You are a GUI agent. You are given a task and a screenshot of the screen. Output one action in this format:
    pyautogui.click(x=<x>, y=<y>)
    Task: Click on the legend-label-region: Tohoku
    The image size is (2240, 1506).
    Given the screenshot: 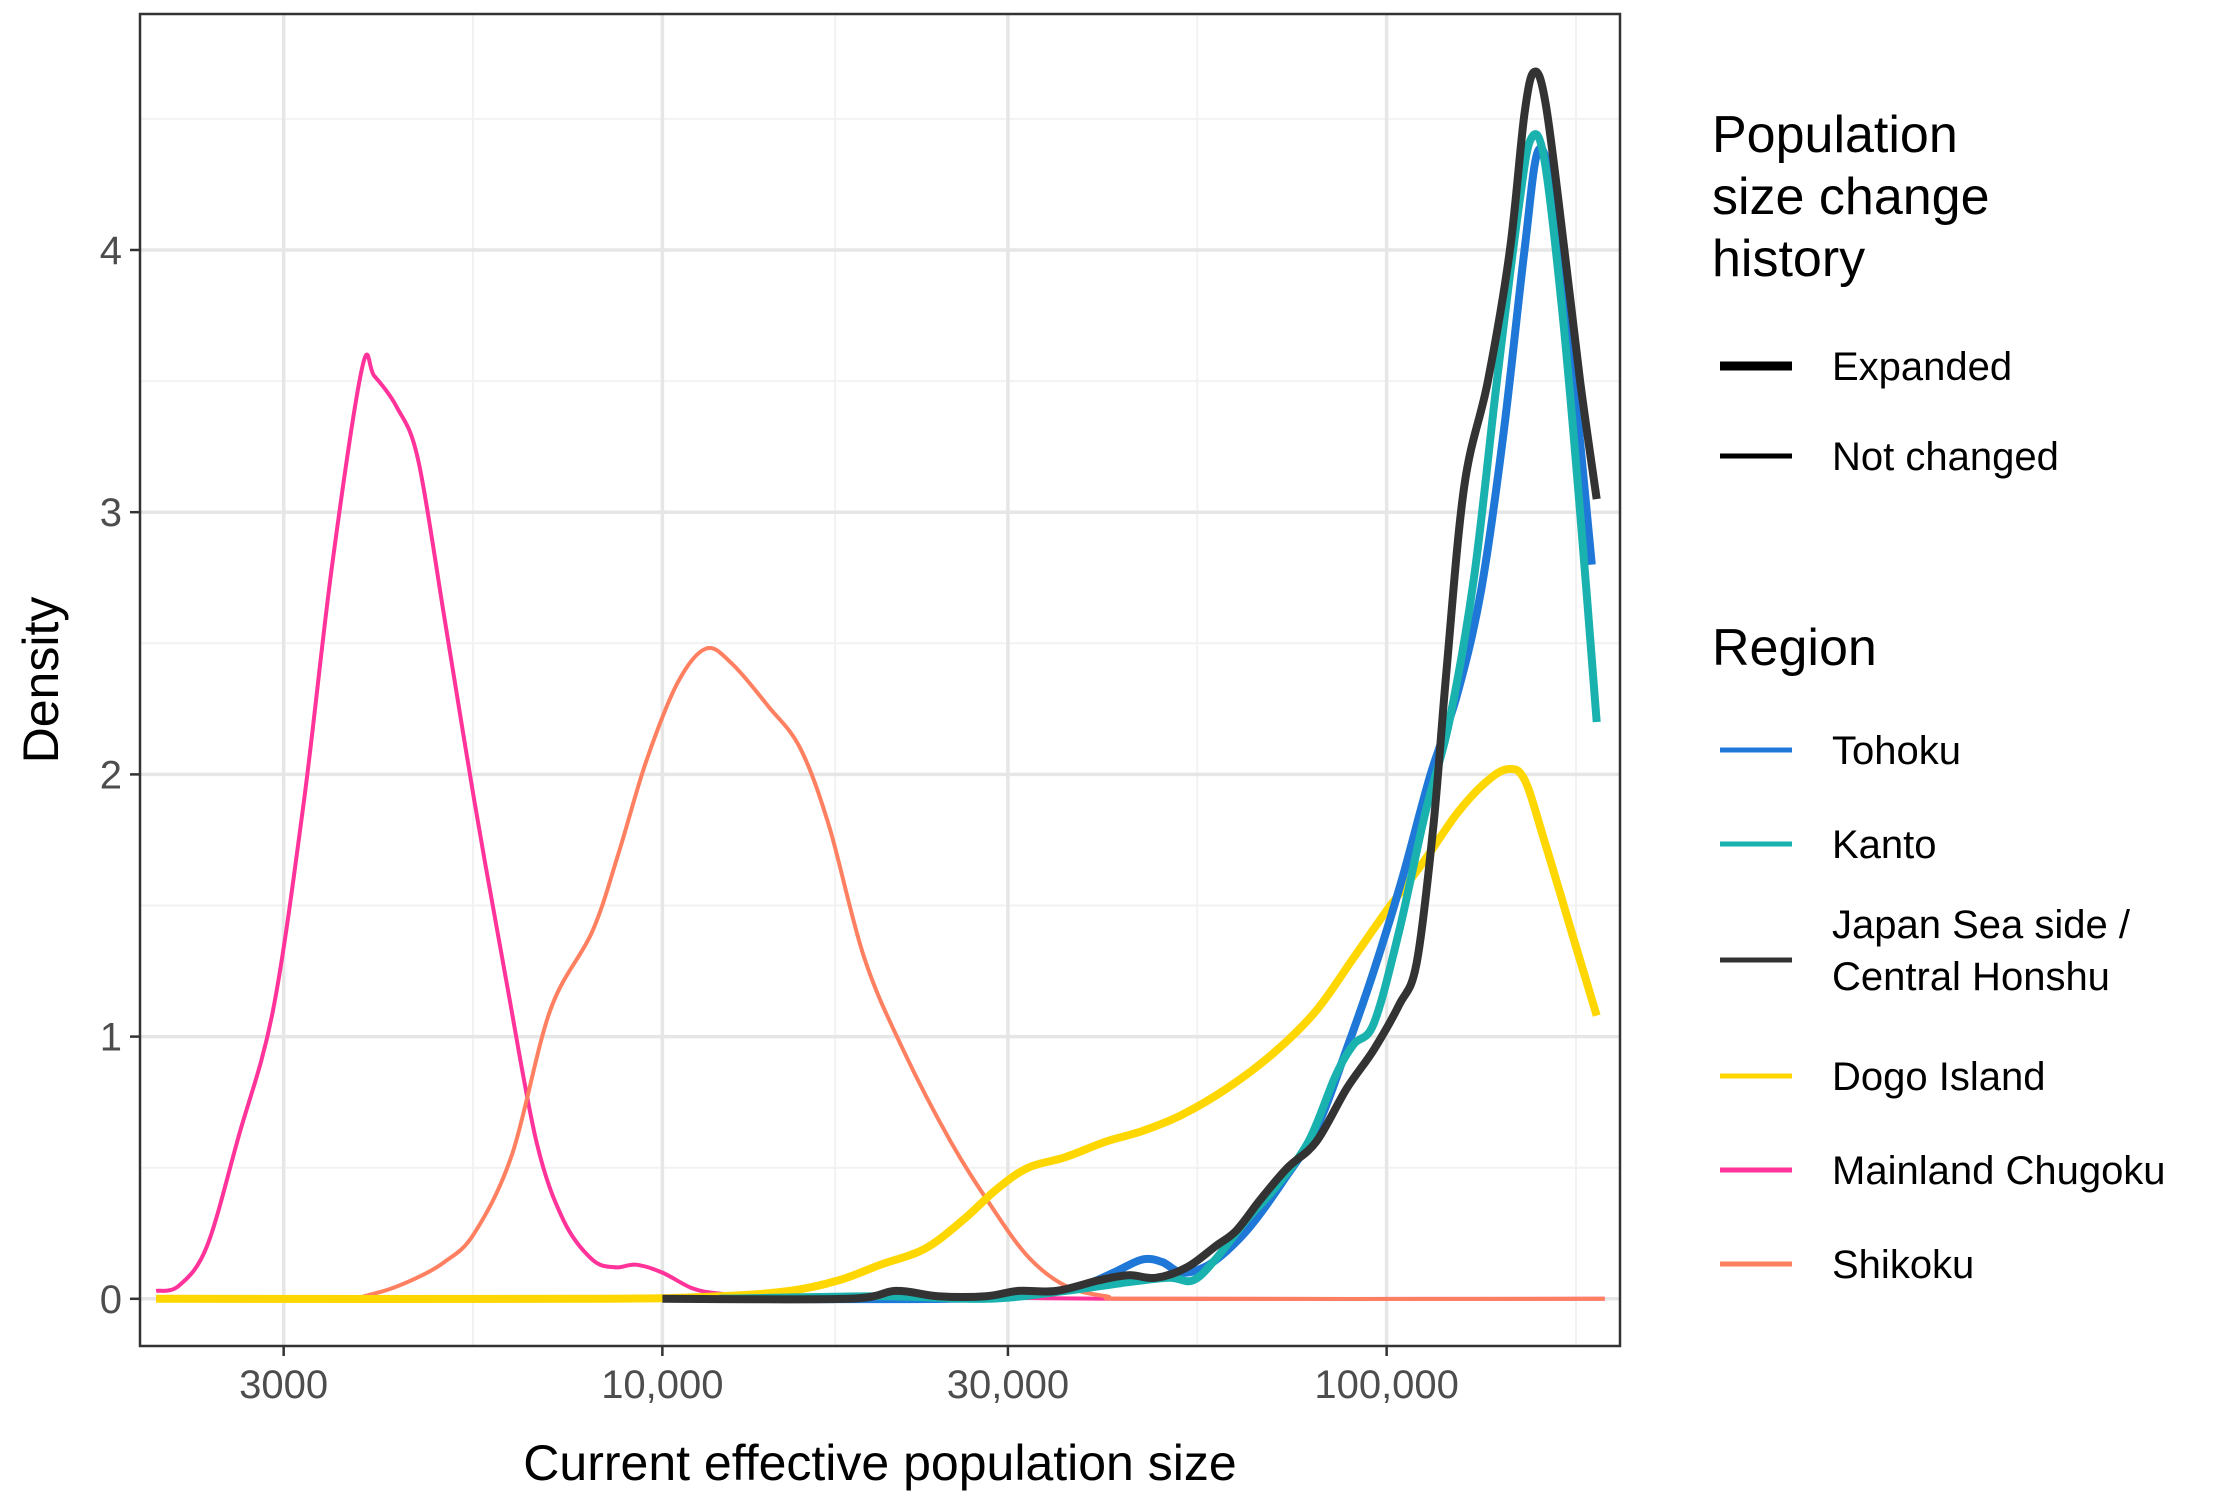 What is the action you would take?
    pyautogui.click(x=1896, y=751)
    